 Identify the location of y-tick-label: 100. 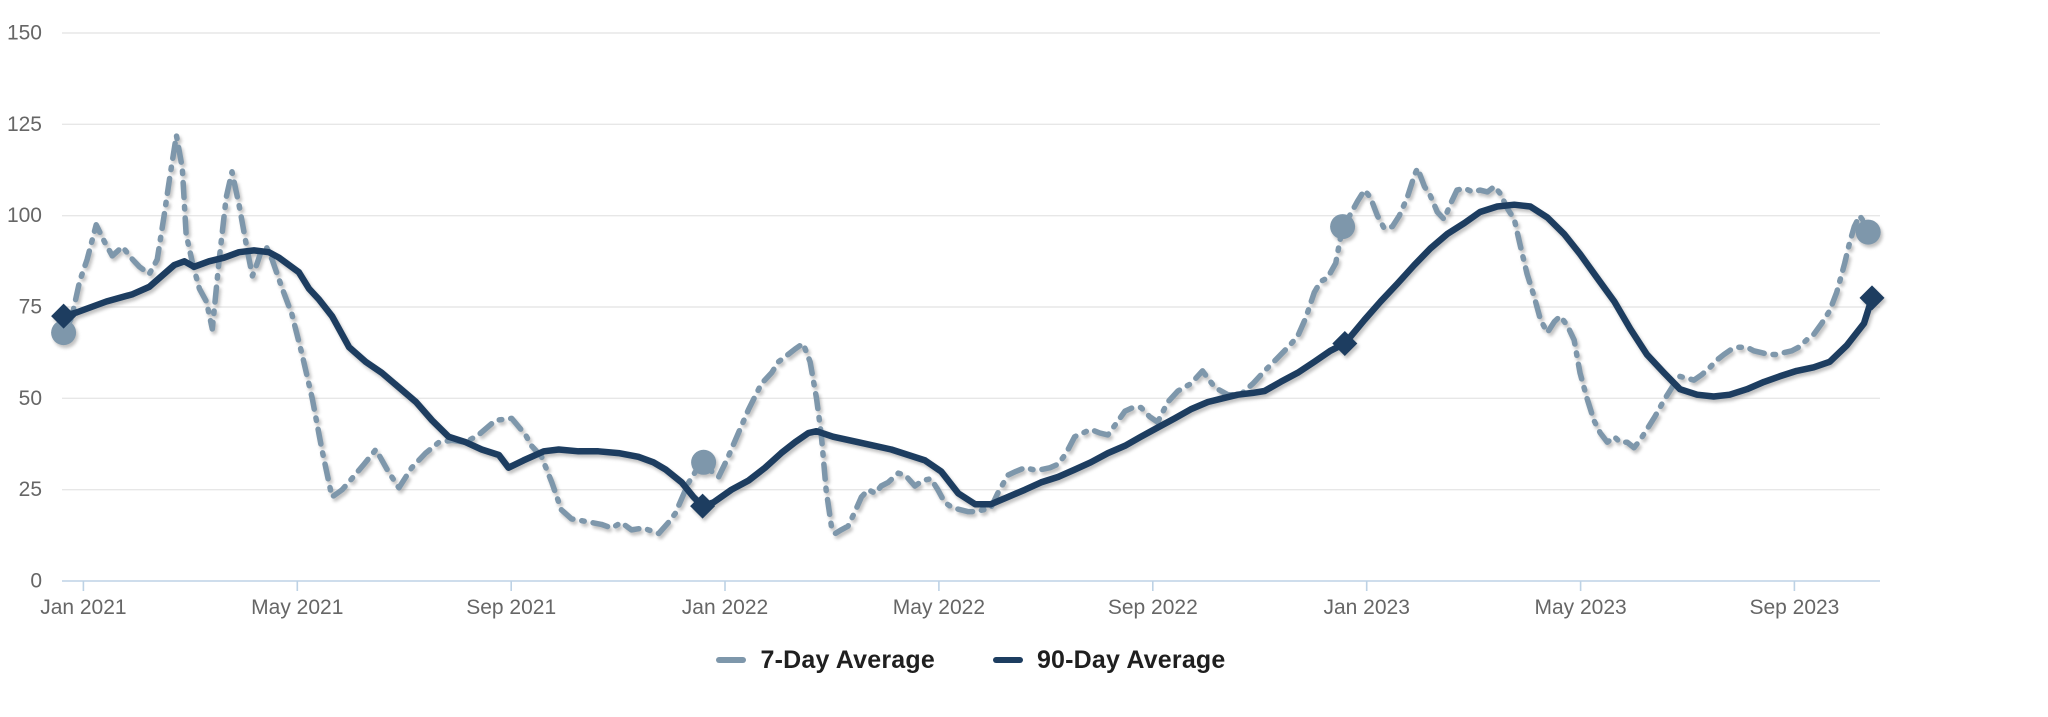
(24, 215).